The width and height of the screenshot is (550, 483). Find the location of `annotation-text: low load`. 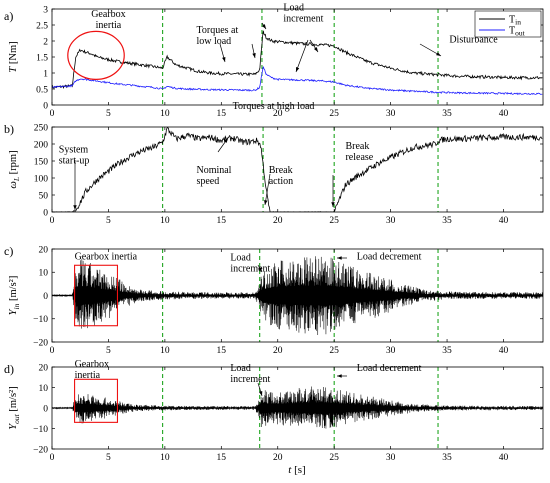

annotation-text: low load is located at coordinates (213, 41).